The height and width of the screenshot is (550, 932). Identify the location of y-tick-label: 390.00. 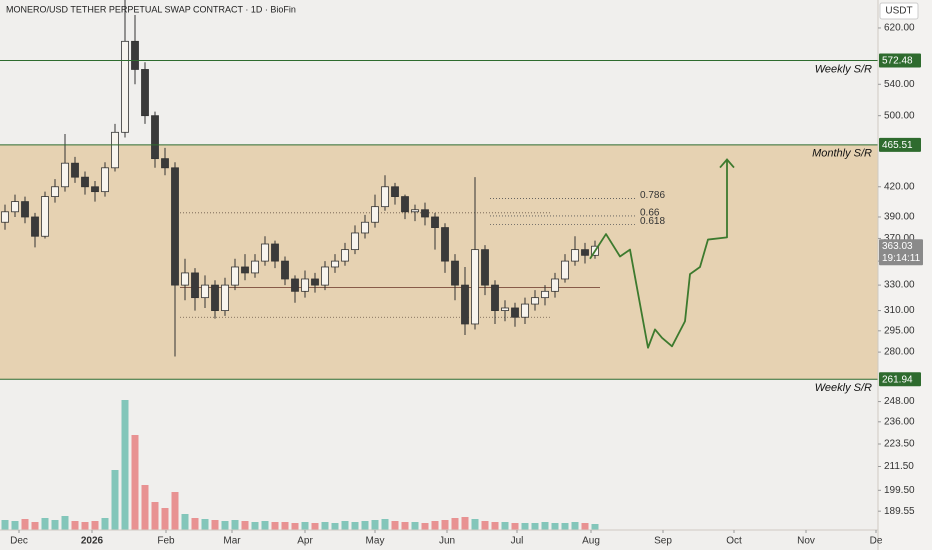
(899, 217).